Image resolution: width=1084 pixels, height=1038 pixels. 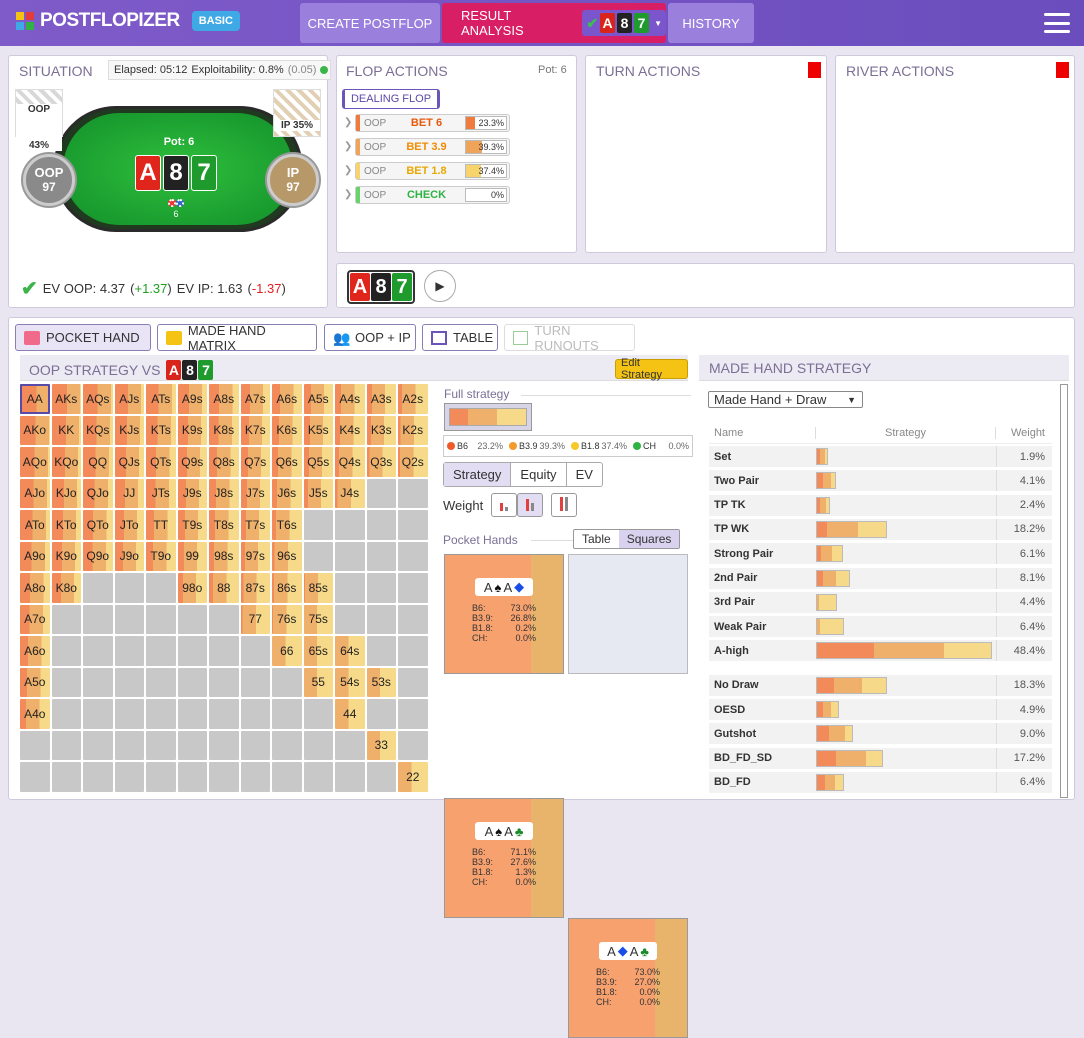 I want to click on hand-cell: KQs, so click(x=98, y=430).